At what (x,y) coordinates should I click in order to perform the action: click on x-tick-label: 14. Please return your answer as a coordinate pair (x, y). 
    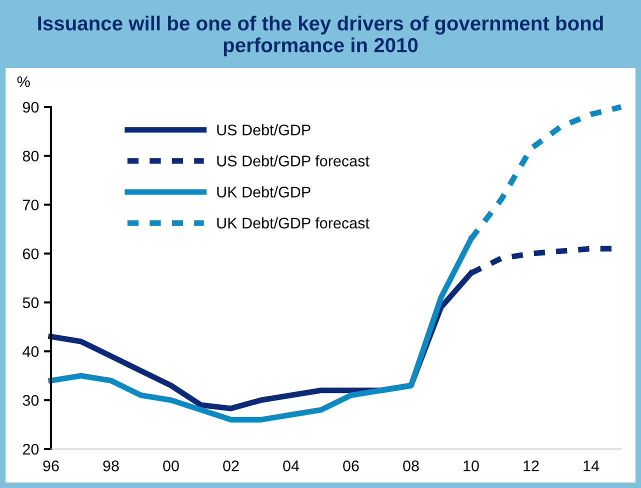
    Looking at the image, I should click on (592, 466).